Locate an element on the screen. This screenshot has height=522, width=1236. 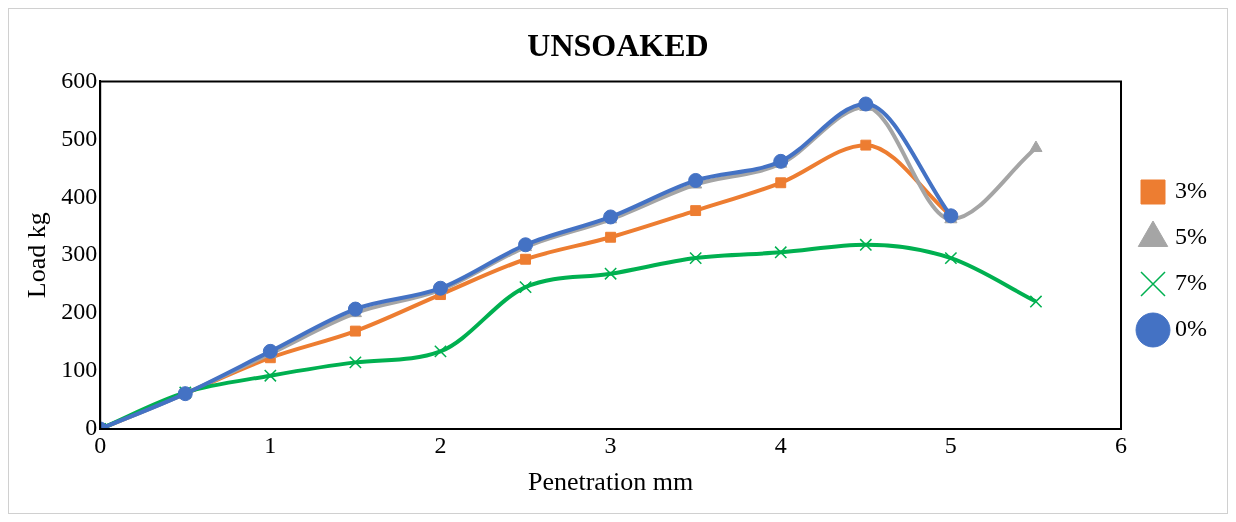
y-tick-label: 500 is located at coordinates (79, 137).